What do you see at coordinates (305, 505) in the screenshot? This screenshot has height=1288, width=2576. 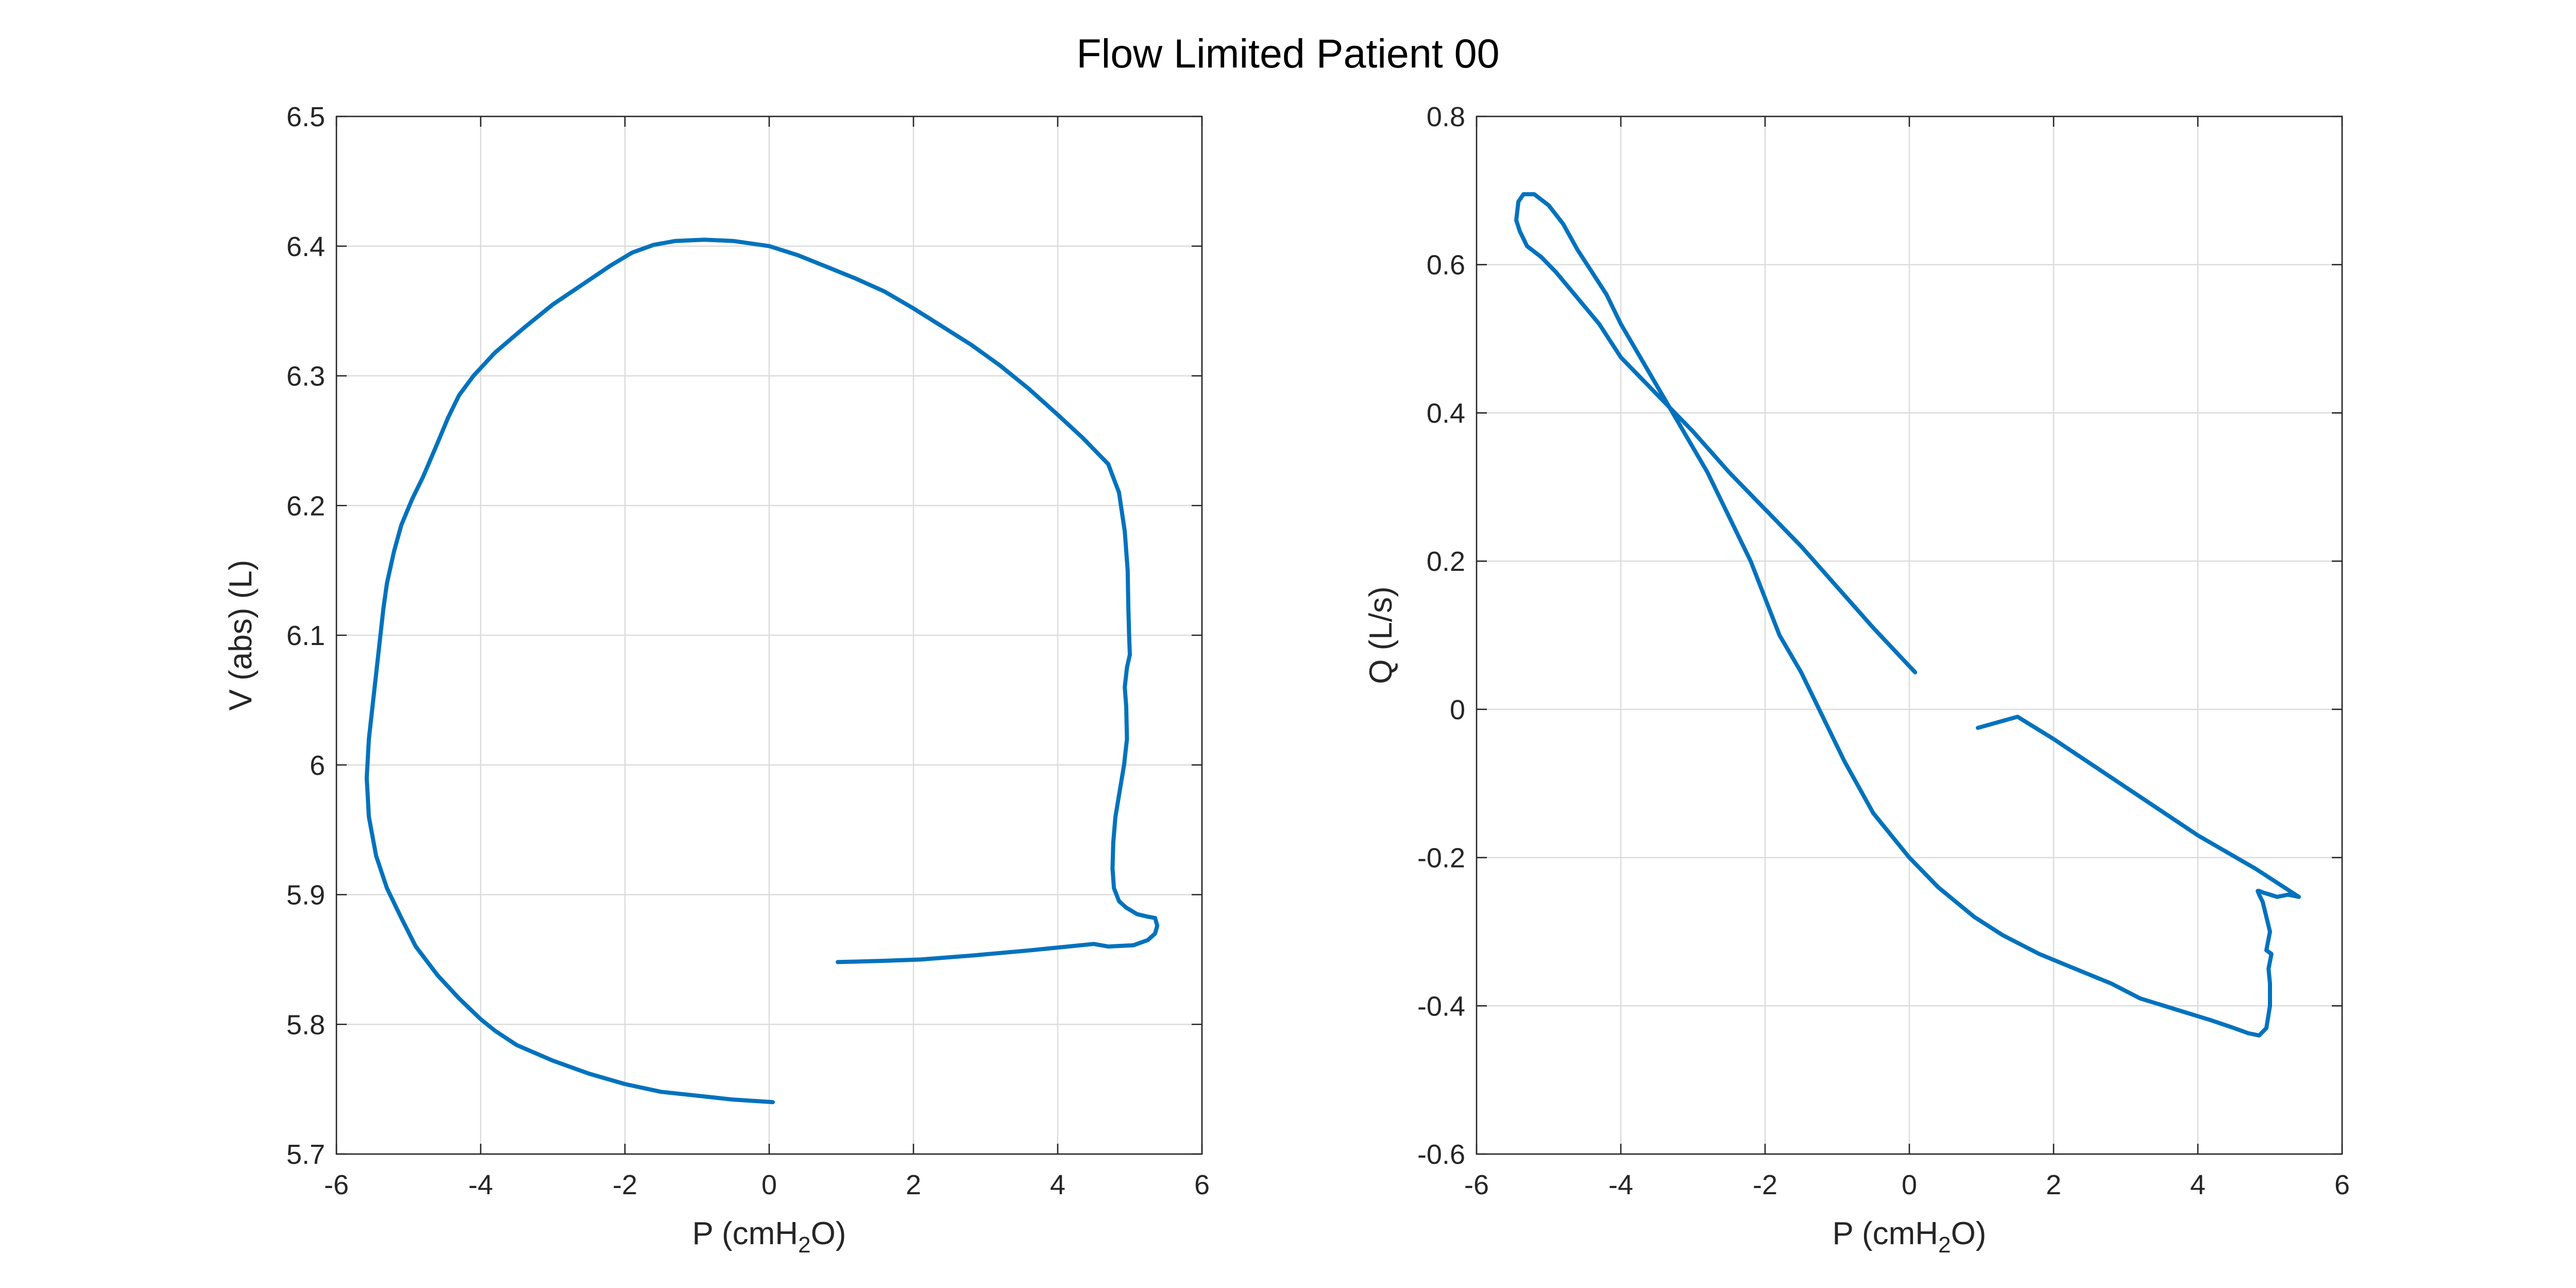 I see `y-tick-label: 6.2` at bounding box center [305, 505].